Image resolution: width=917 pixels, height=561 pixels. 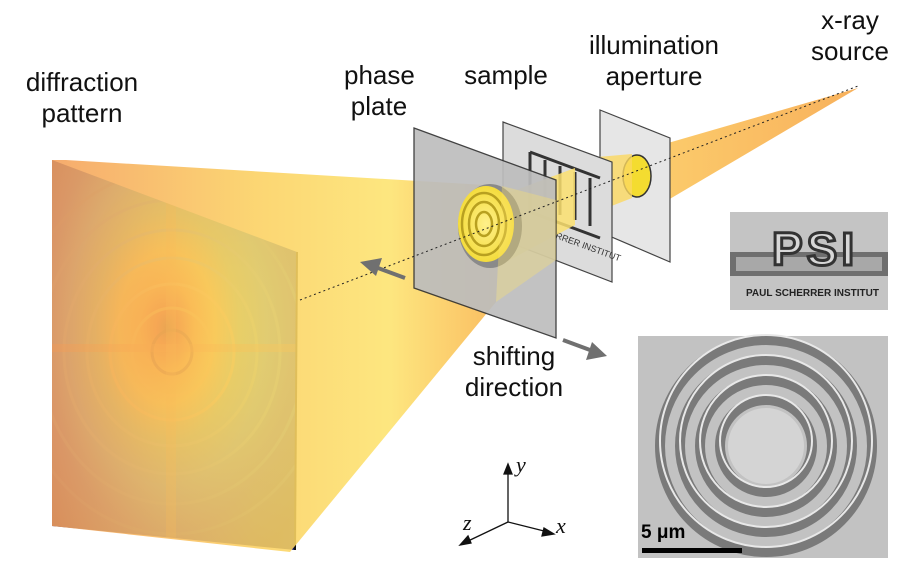 What do you see at coordinates (379, 75) in the screenshot?
I see `label-line: phase` at bounding box center [379, 75].